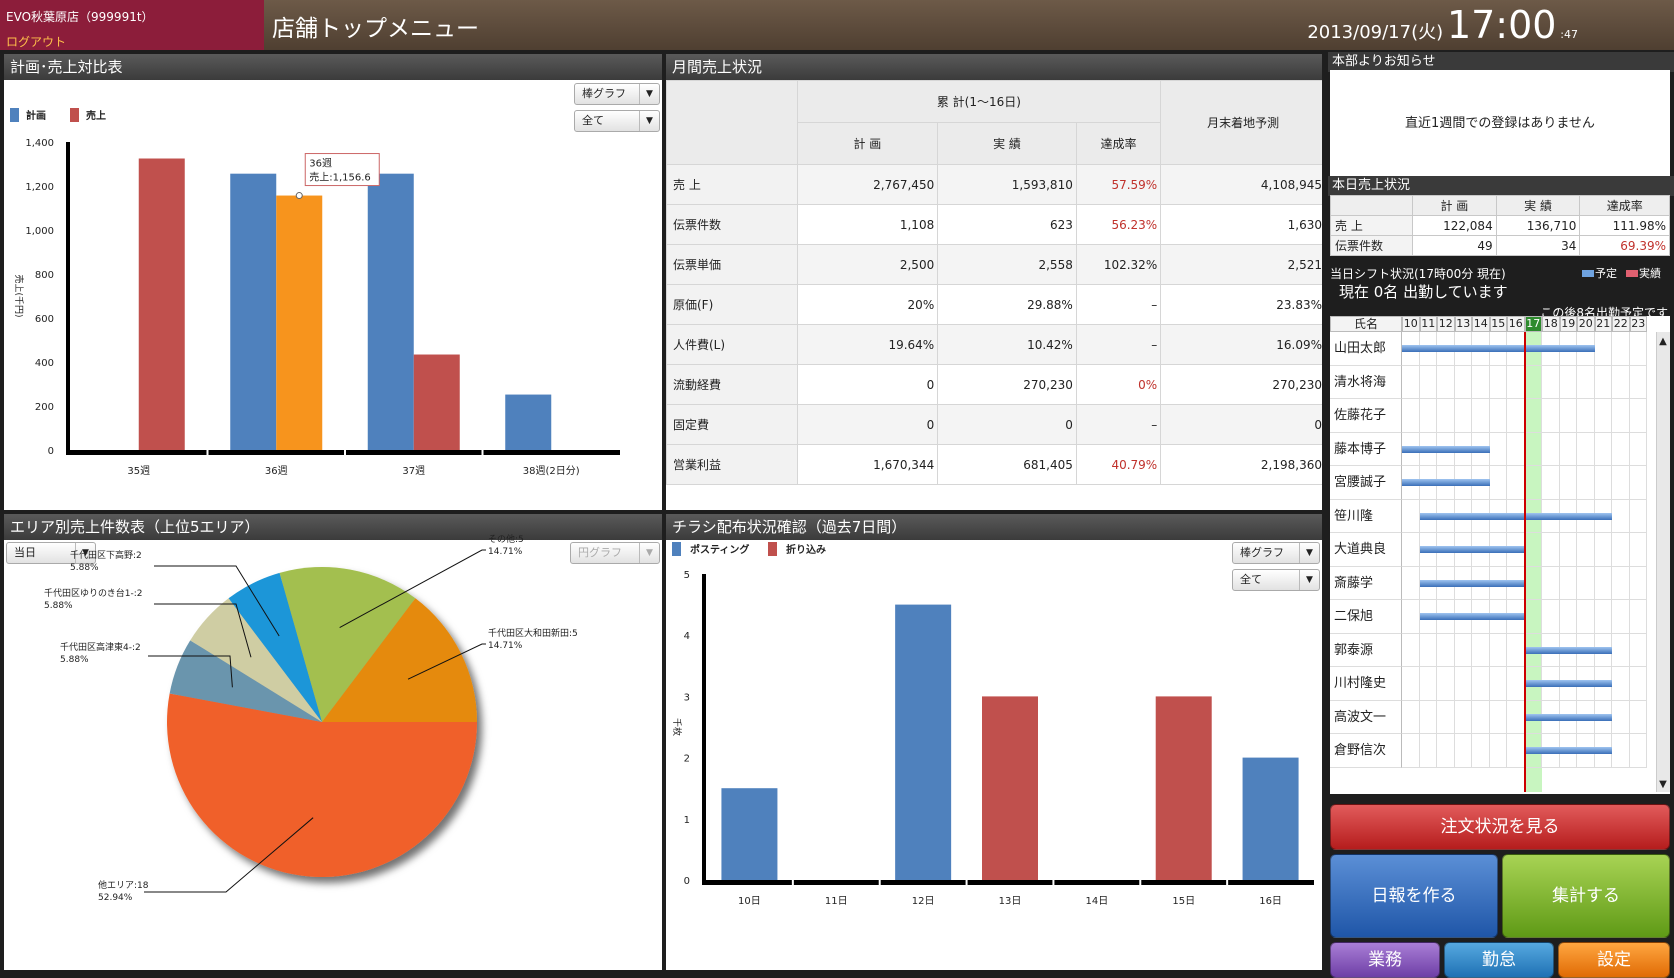  I want to click on monthly-plan-cell: 19.64%, so click(867, 344).